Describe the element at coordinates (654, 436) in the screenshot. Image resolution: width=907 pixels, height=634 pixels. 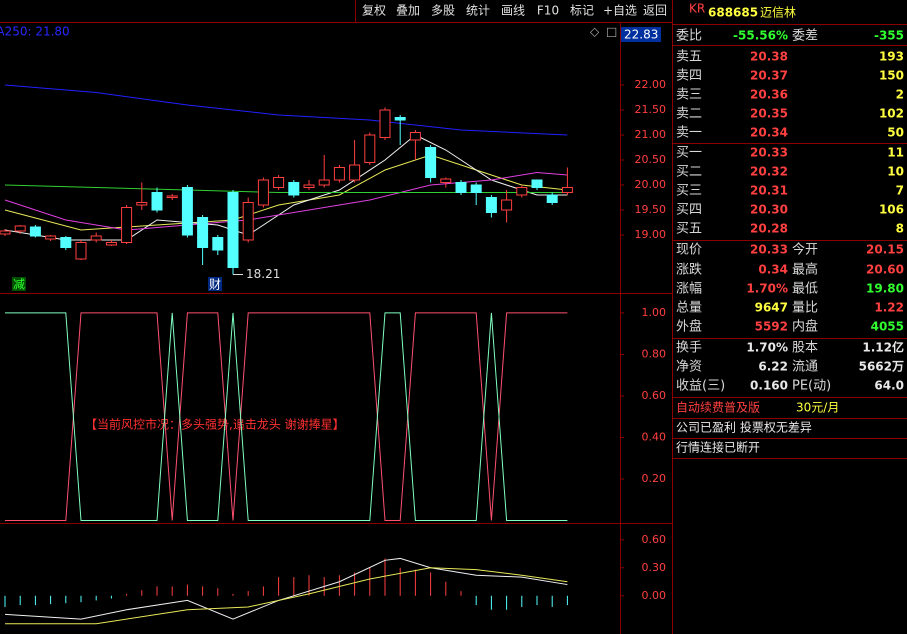
I see `y-tick-label: 0.40` at that location.